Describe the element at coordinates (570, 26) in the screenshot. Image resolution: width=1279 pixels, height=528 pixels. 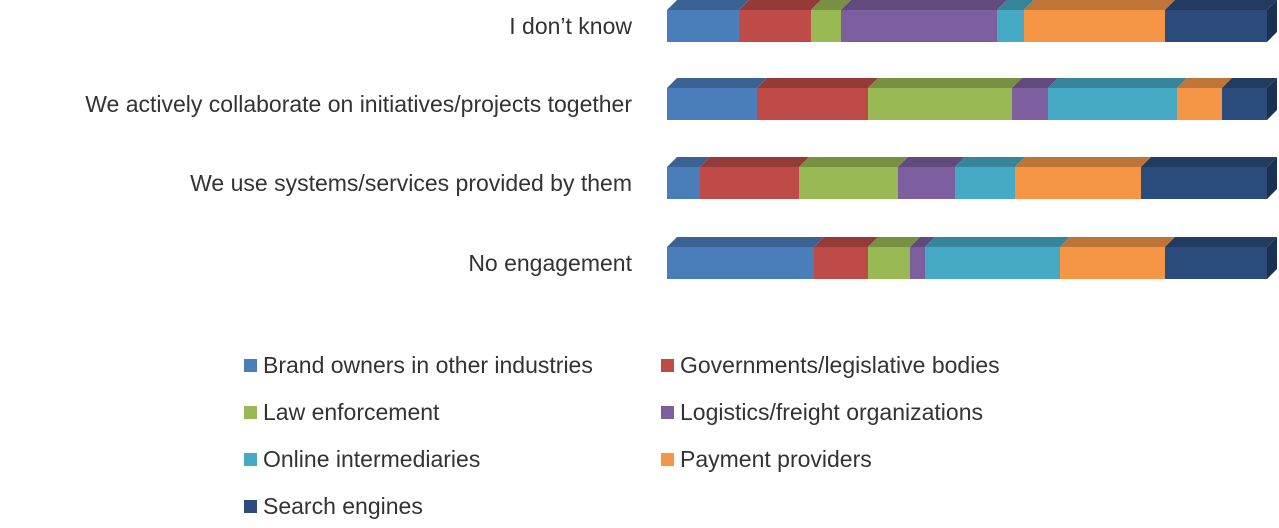
I see `category-label: I don’t know` at that location.